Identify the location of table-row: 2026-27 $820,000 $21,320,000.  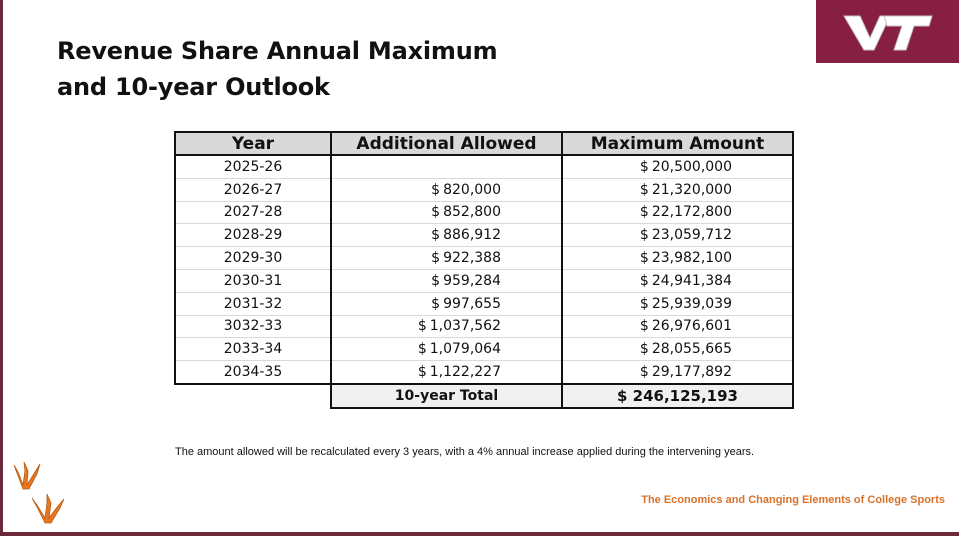
(484, 190).